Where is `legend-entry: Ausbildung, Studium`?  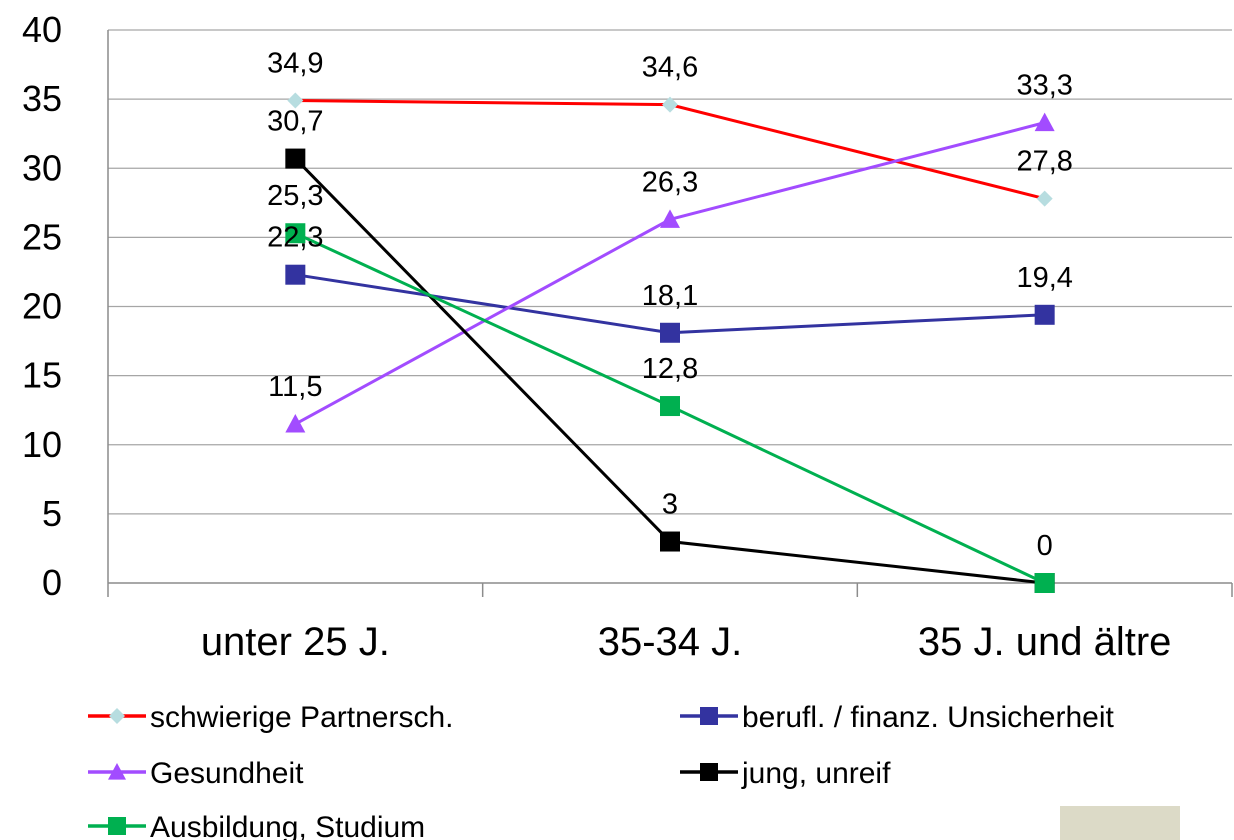 legend-entry: Ausbildung, Studium is located at coordinates (256, 825).